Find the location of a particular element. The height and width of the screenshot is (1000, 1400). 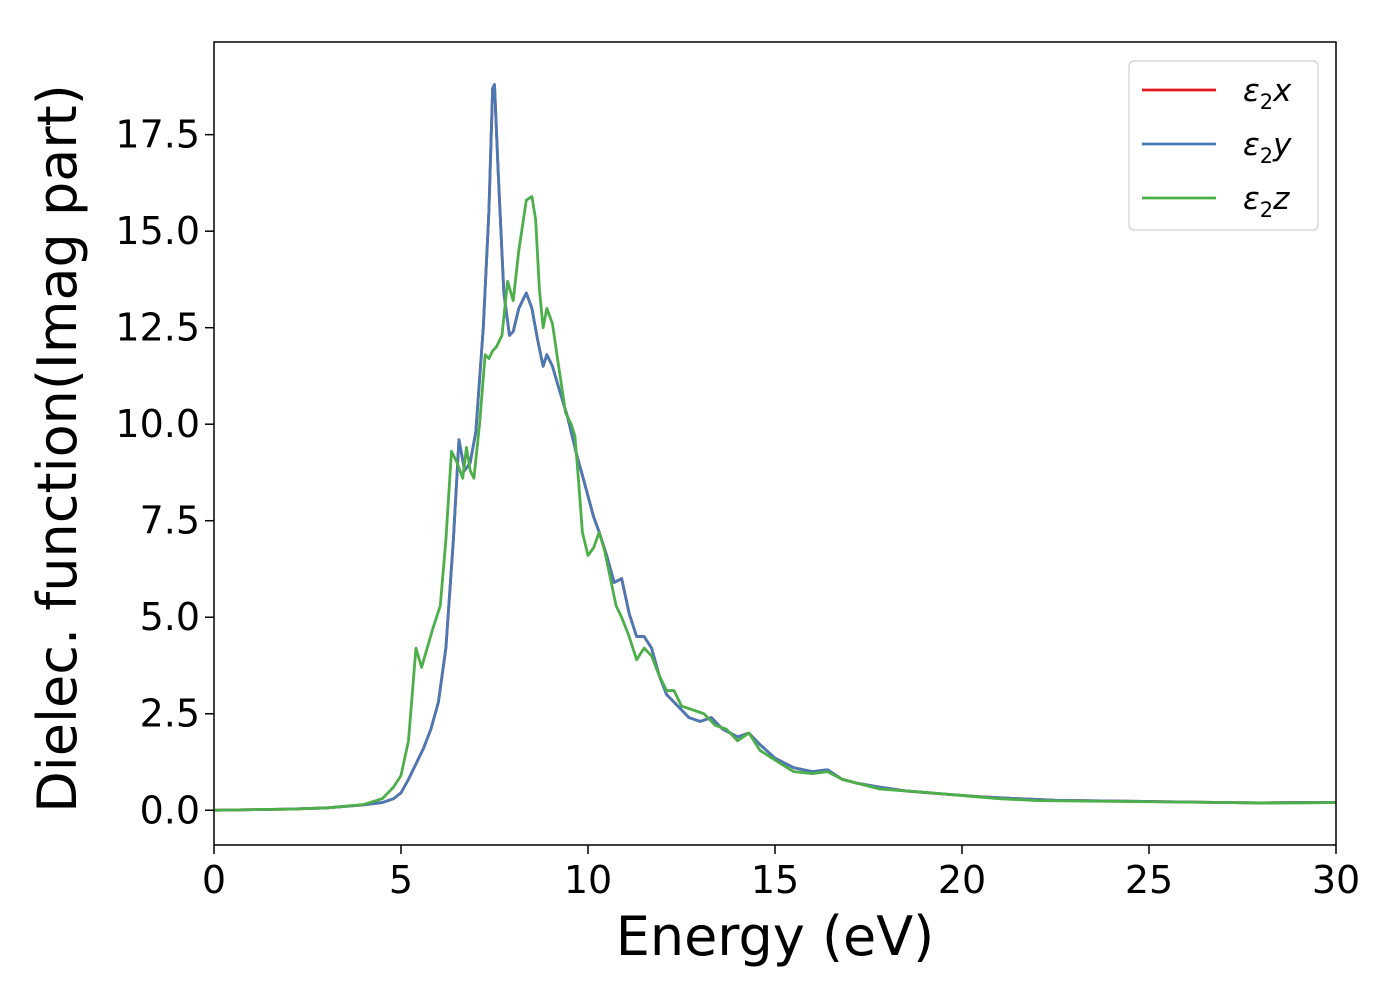

legend-label-z: ε2z is located at coordinates (1266, 201).